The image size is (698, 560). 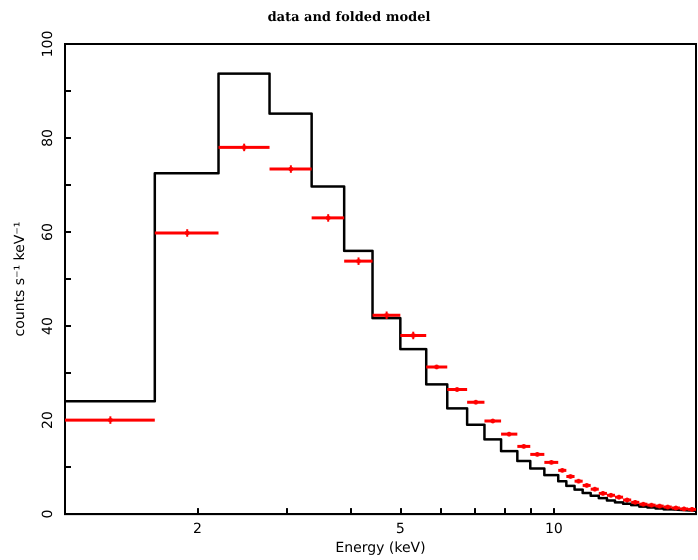 I want to click on x-tick-label: 2, so click(x=197, y=529).